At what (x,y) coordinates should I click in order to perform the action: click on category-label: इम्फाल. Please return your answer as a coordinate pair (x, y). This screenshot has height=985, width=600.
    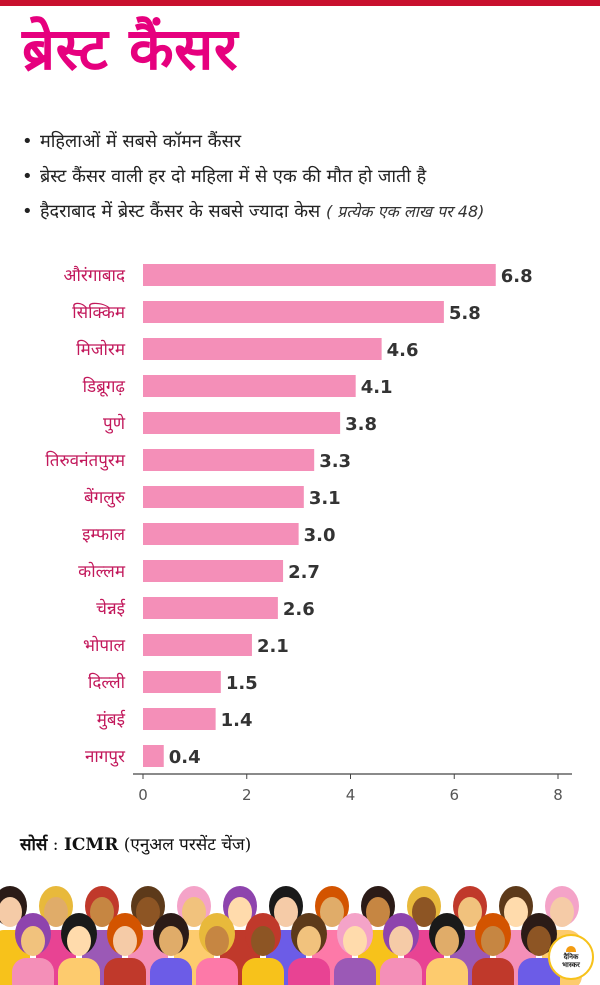
    Looking at the image, I should click on (103, 535).